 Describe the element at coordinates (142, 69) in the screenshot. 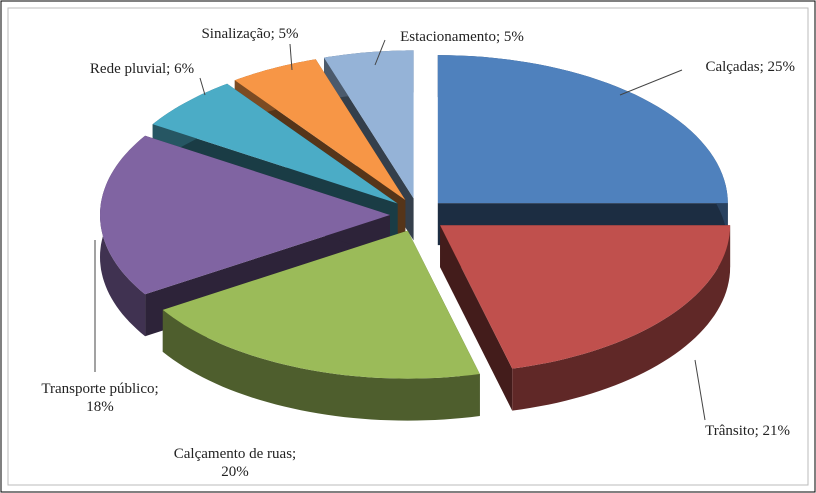

I see `data-label: Rede pluvial; 6%` at that location.